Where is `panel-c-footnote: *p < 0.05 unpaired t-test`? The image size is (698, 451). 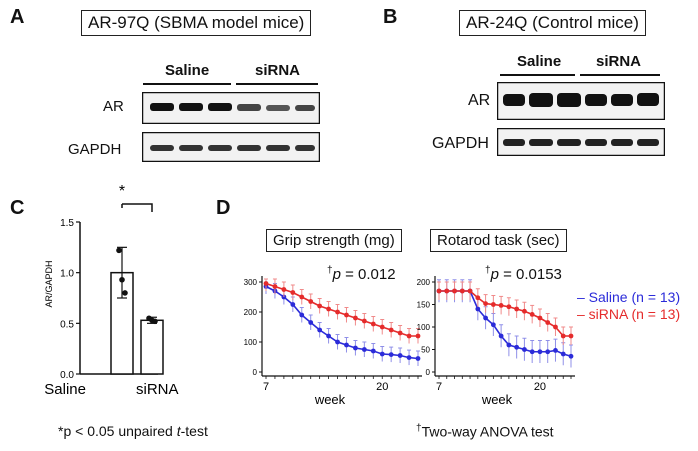
panel-c-footnote: *p < 0.05 unpaired t-test is located at coordinates (133, 431).